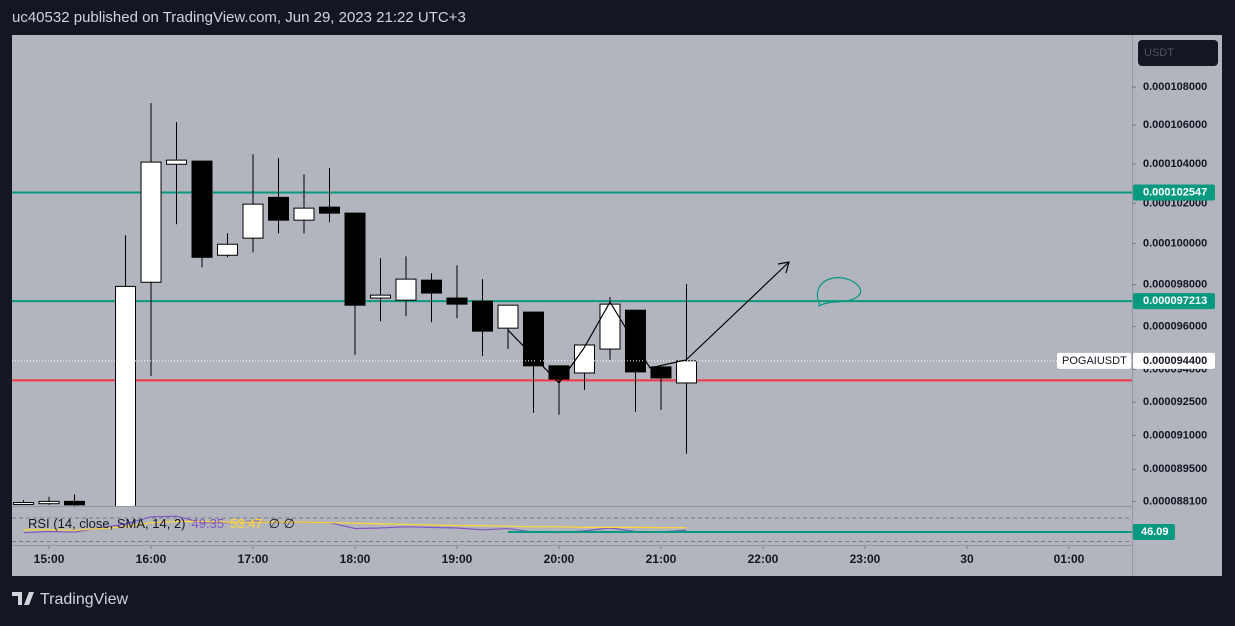  What do you see at coordinates (355, 525) in the screenshot?
I see `rsi-line` at bounding box center [355, 525].